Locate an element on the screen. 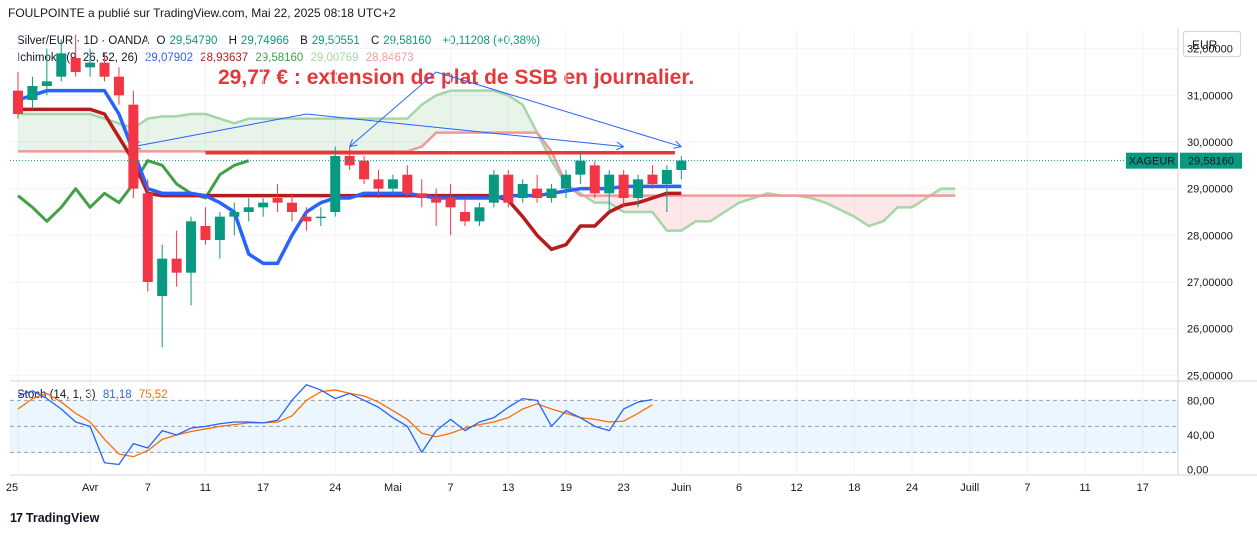 The height and width of the screenshot is (536, 1257). time-axis-label: Juill is located at coordinates (969, 488).